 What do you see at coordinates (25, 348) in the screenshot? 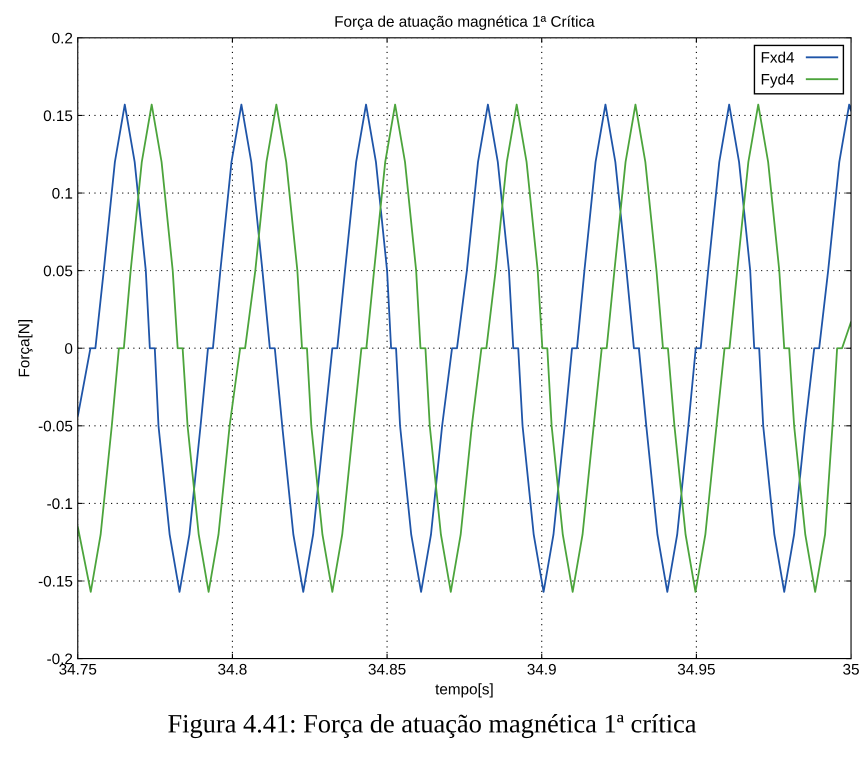
I see `y-axis-title: Força[N]` at bounding box center [25, 348].